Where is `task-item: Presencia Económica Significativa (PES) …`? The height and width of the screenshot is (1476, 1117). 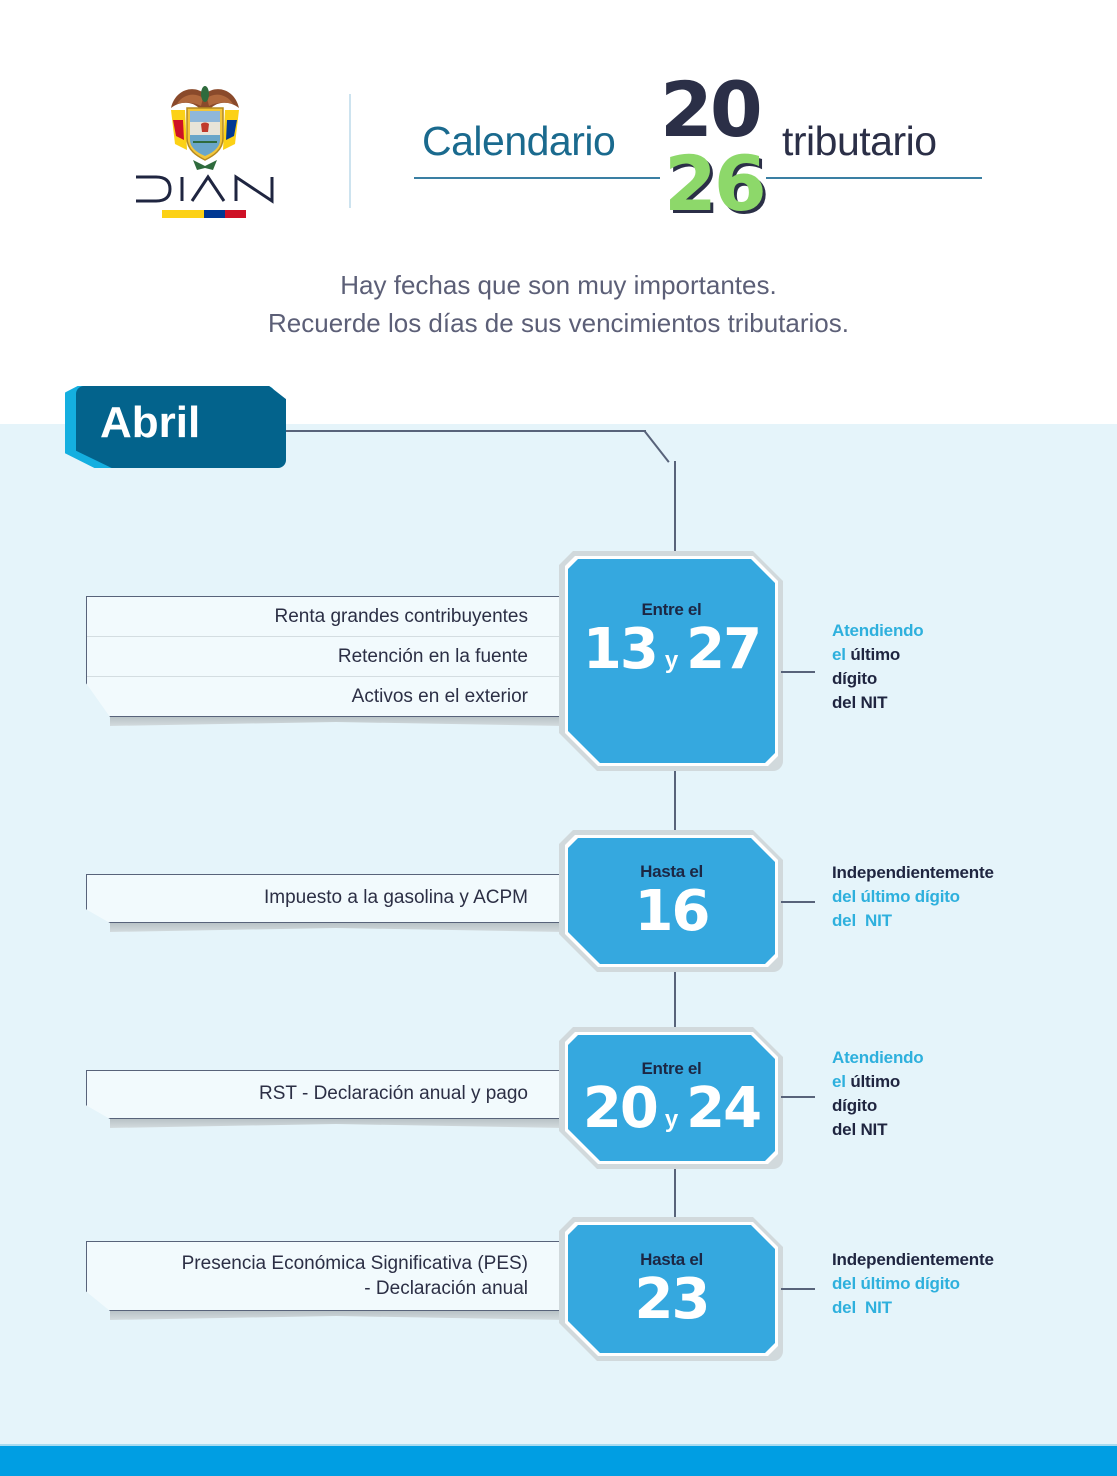 task-item: Presencia Económica Significativa (PES) … is located at coordinates (354, 1275).